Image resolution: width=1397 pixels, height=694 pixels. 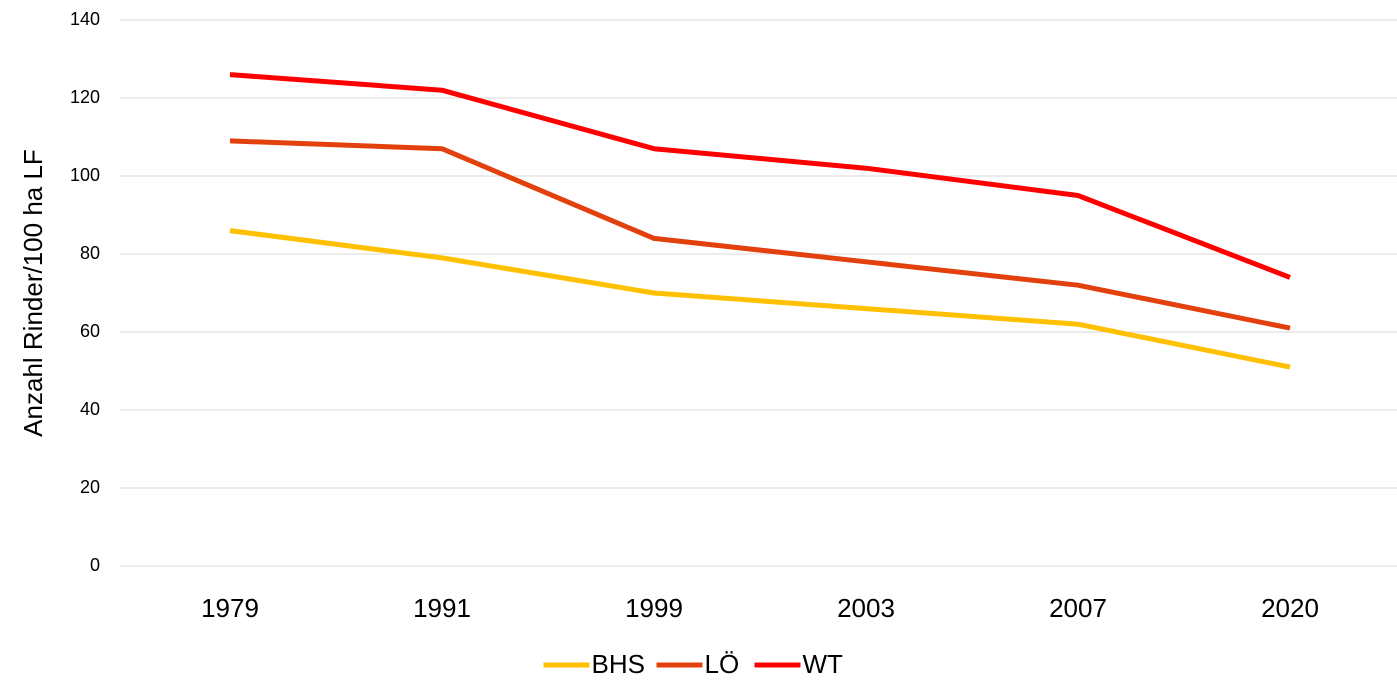 I want to click on x-tick-label: 2020, so click(x=1290, y=608).